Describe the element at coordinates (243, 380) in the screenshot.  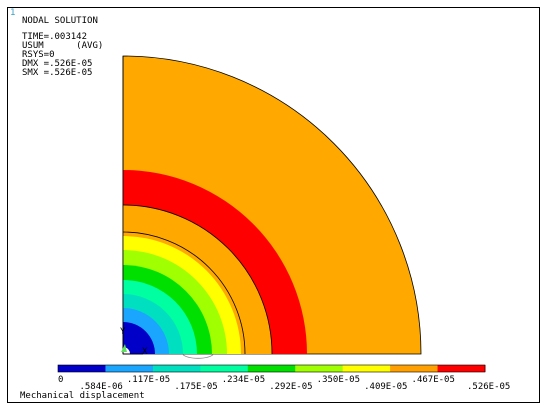
I see `legend-label-top-3: .234E-05` at that location.